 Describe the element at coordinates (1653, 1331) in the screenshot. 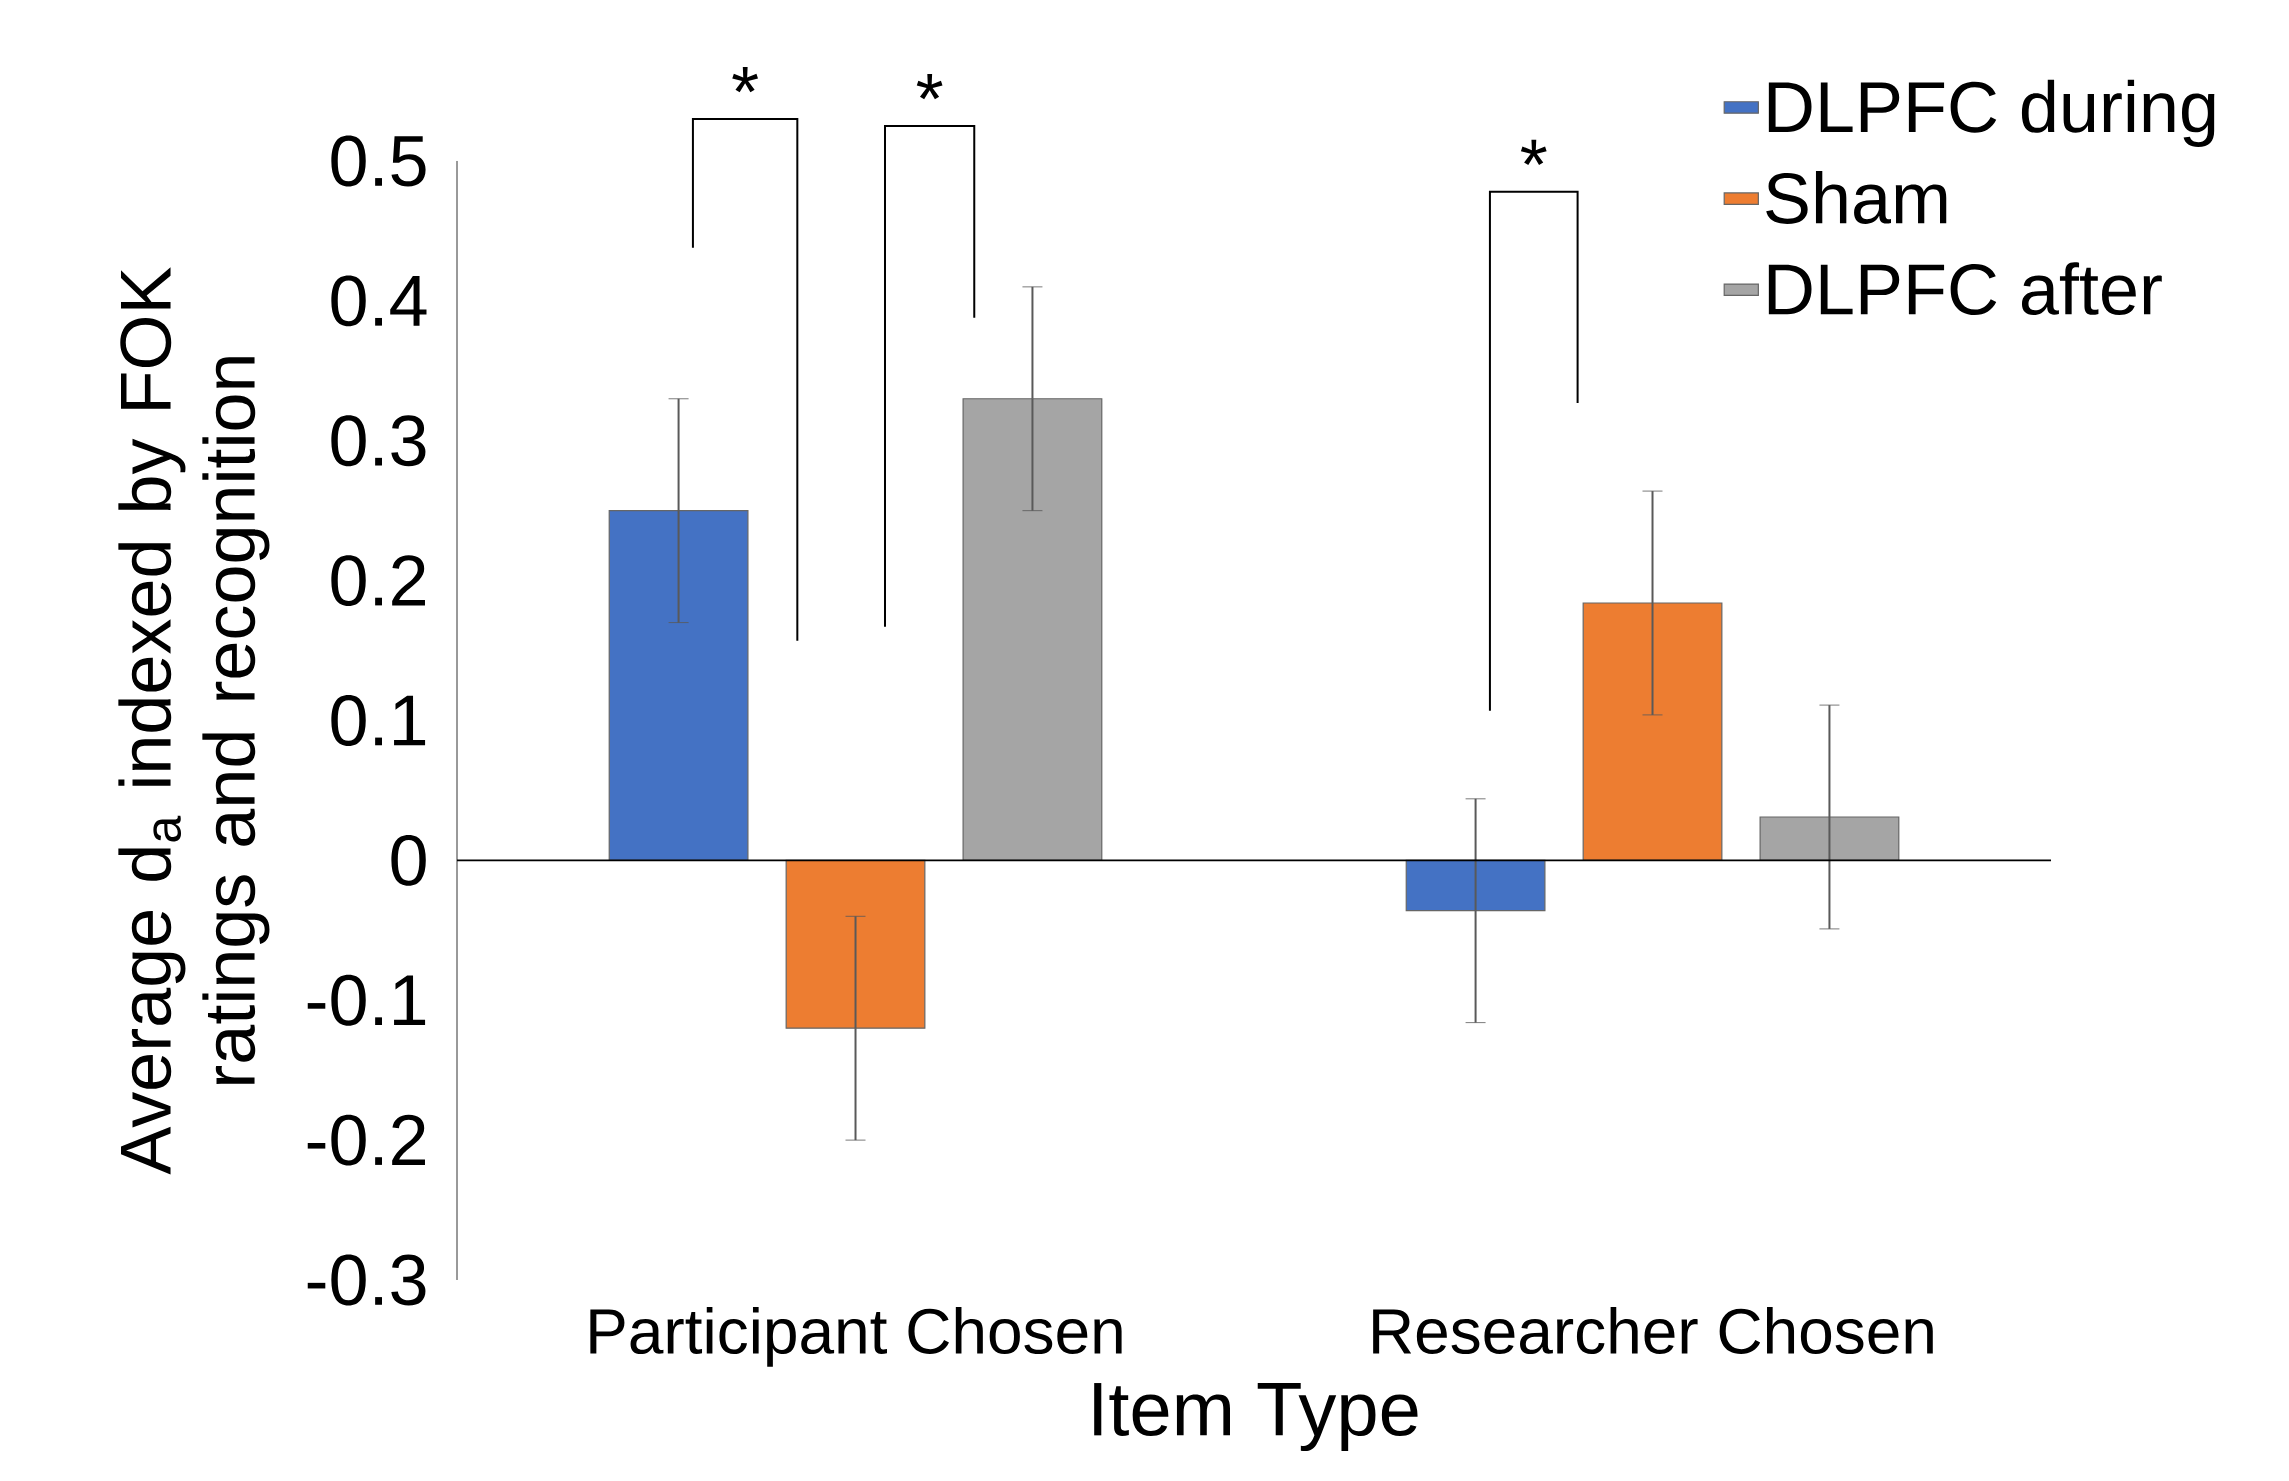

I see `x-tick-label: Researcher Chosen` at that location.